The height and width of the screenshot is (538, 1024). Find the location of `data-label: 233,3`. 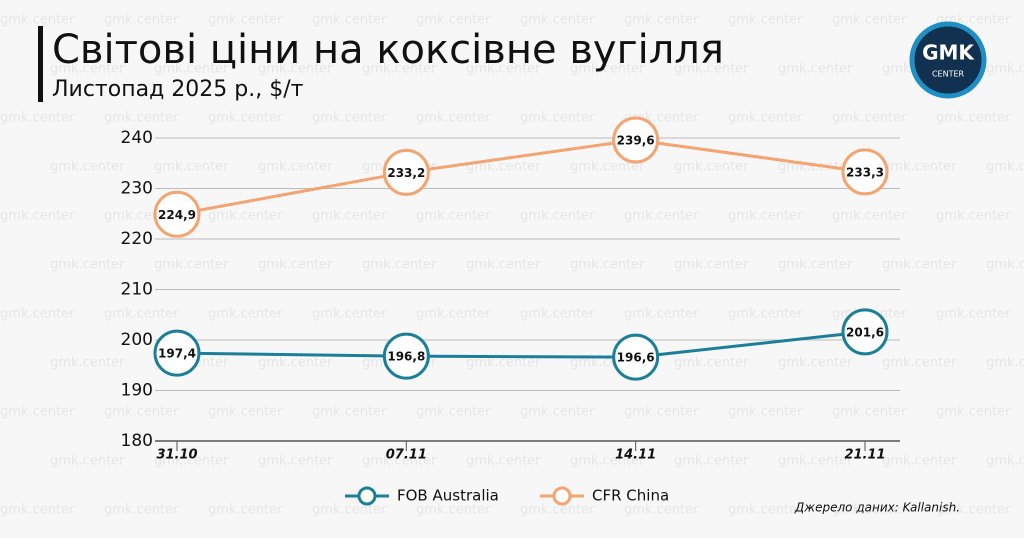

data-label: 233,3 is located at coordinates (865, 172).